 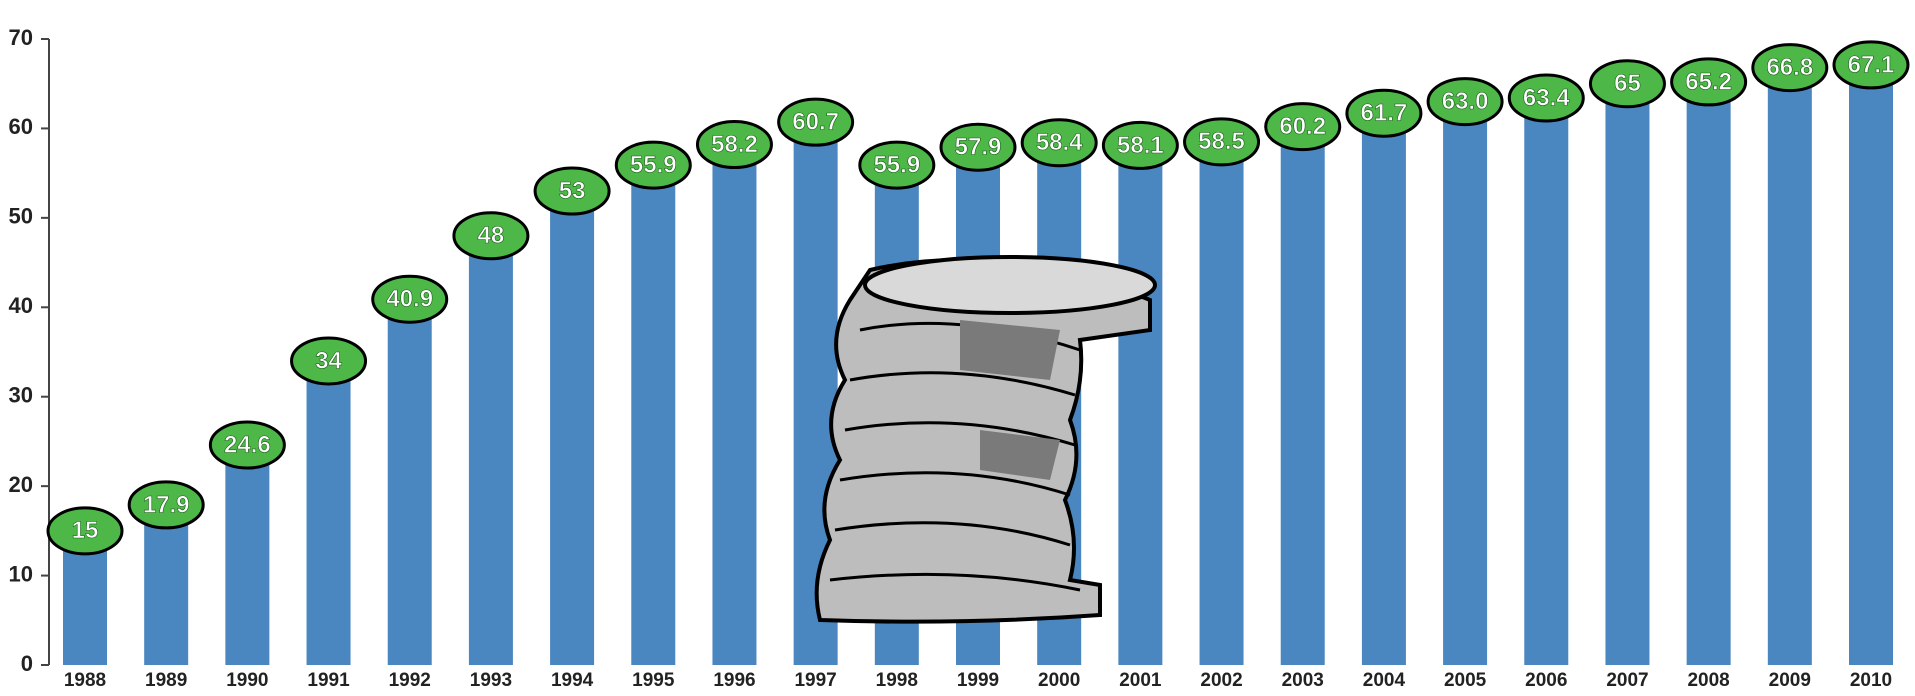 I want to click on x-tick-label: 1993, so click(x=491, y=680).